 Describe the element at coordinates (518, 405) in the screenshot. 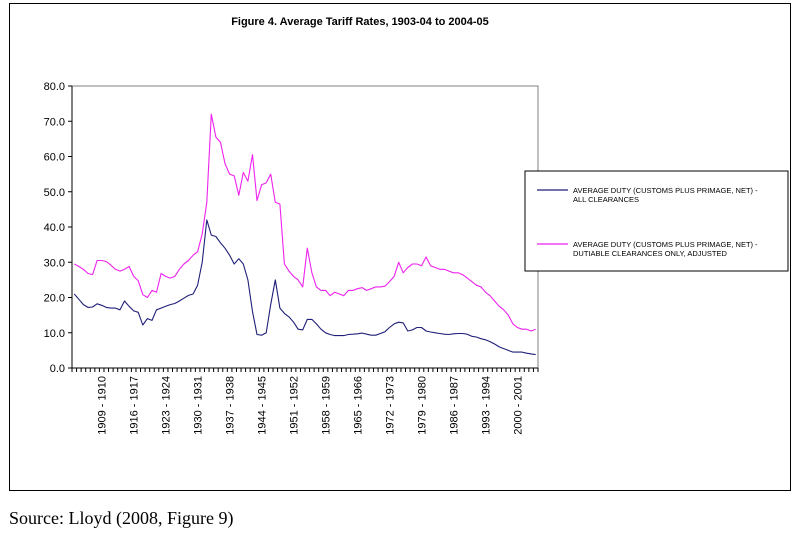

I see `x-tick-label: 2000 - 2001` at that location.